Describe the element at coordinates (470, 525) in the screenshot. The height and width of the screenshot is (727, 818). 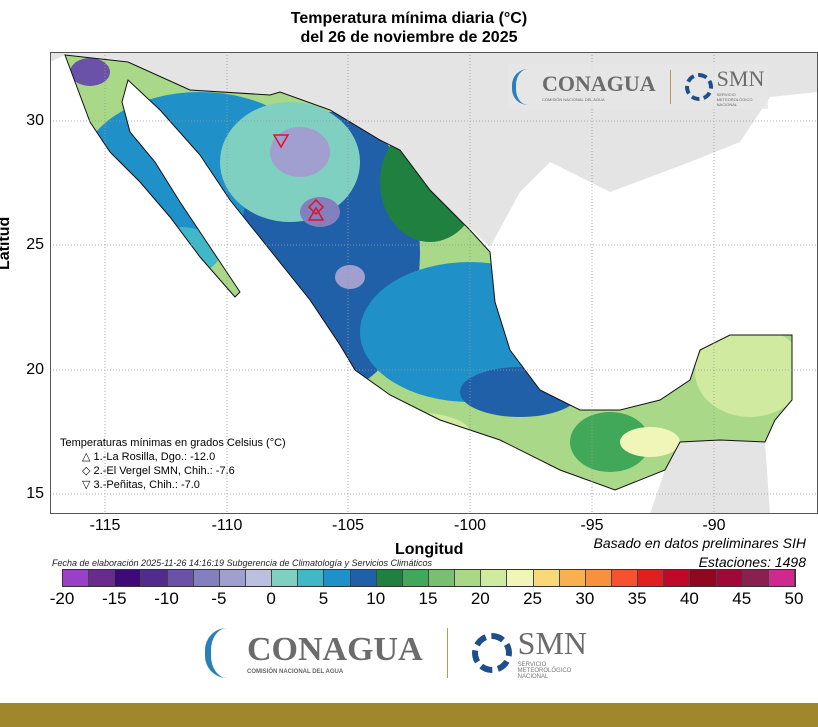
I see `x-tick: -100` at that location.